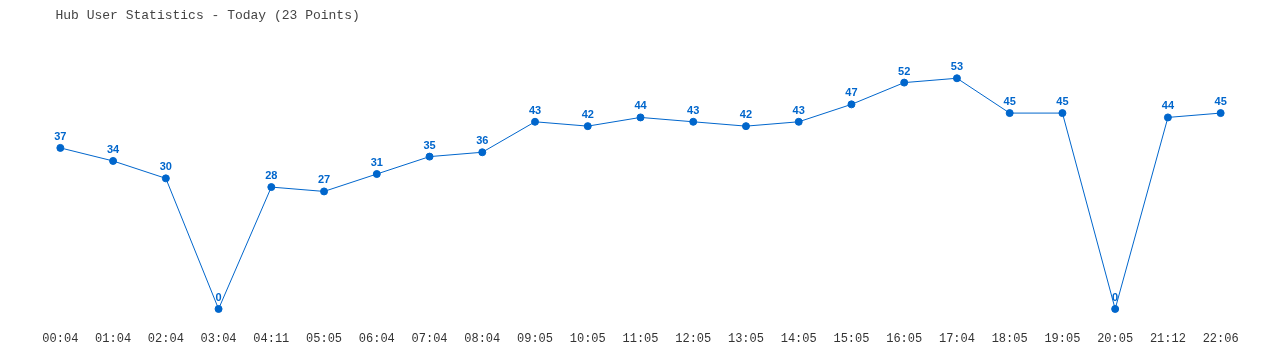  Describe the element at coordinates (957, 66) in the screenshot. I see `data-label: 53` at that location.